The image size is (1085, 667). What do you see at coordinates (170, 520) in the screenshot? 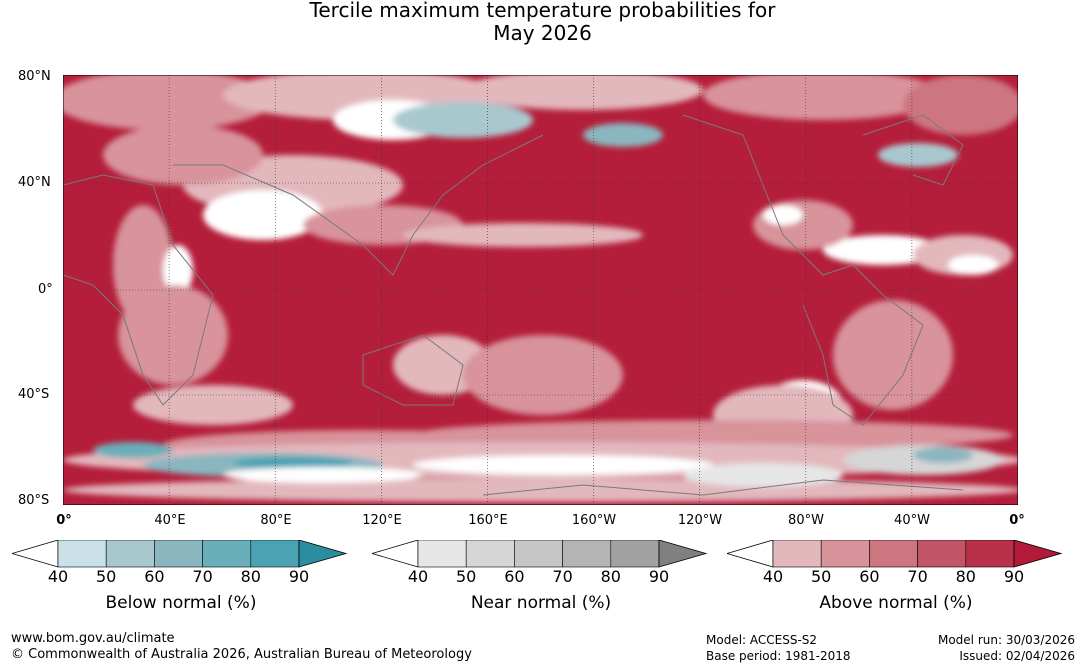
I see `lon-label: 40°E` at bounding box center [170, 520].